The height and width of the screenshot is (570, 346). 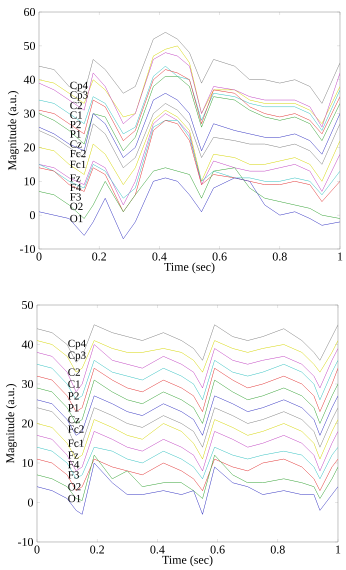 I want to click on series-label: Fc2, so click(x=78, y=154).